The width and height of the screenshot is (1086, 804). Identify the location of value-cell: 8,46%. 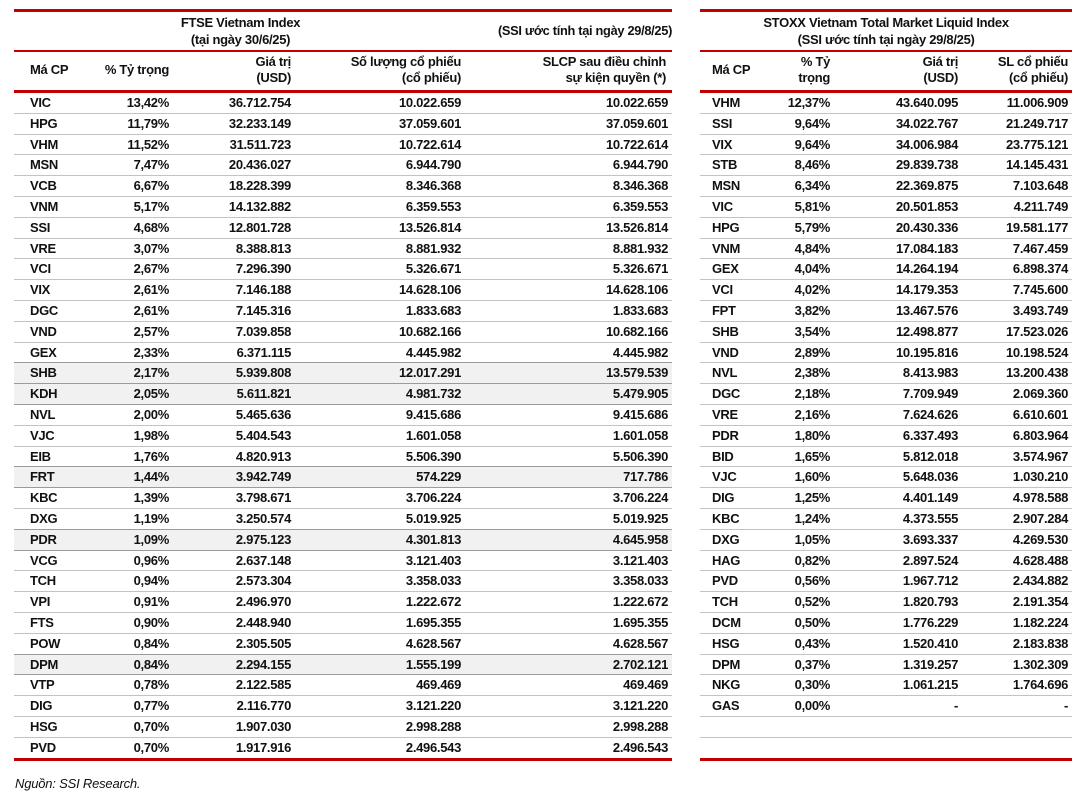
(803, 165).